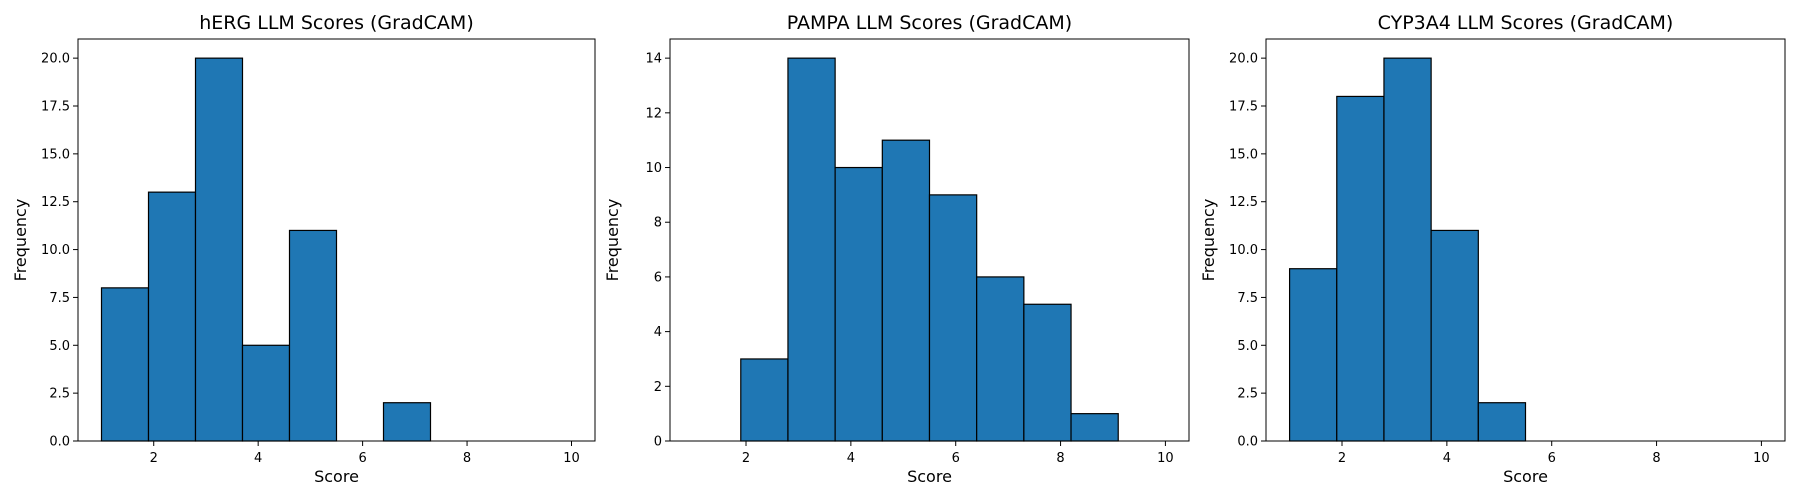  I want to click on y-tick-label: 12, so click(653, 113).